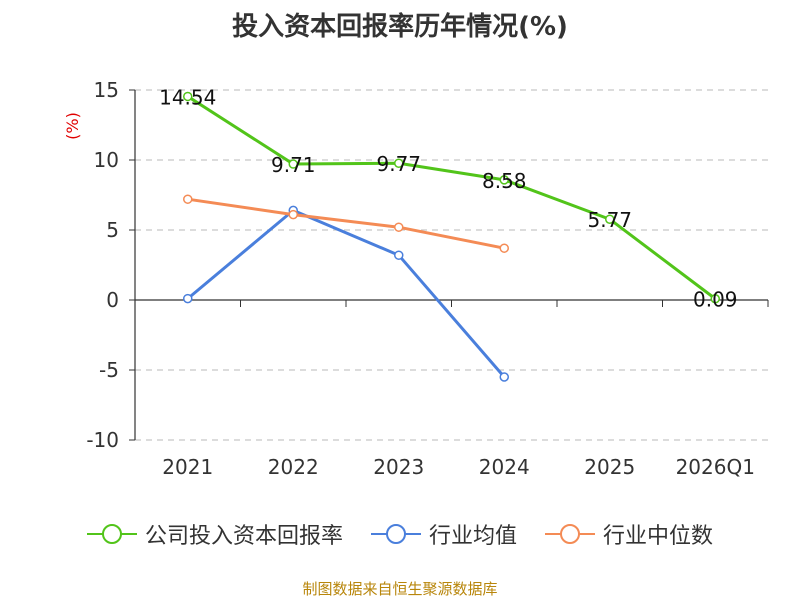  I want to click on y-tick-label: -10, so click(102, 440).